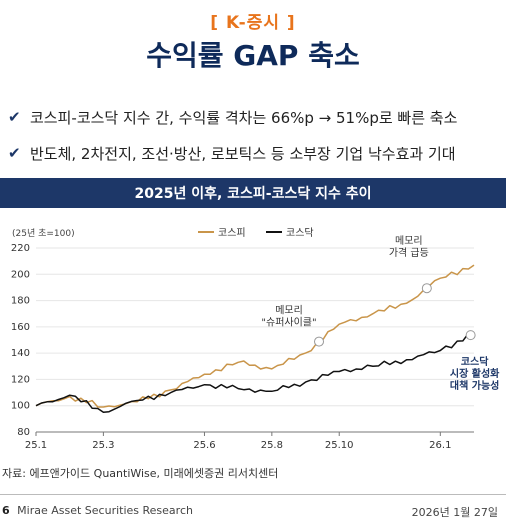 This screenshot has height=530, width=506. What do you see at coordinates (140, 473) in the screenshot?
I see `source-note: 자료: 에프앤가이드 QuantiWise, 미래에셋증권 리서치센터` at bounding box center [140, 473].